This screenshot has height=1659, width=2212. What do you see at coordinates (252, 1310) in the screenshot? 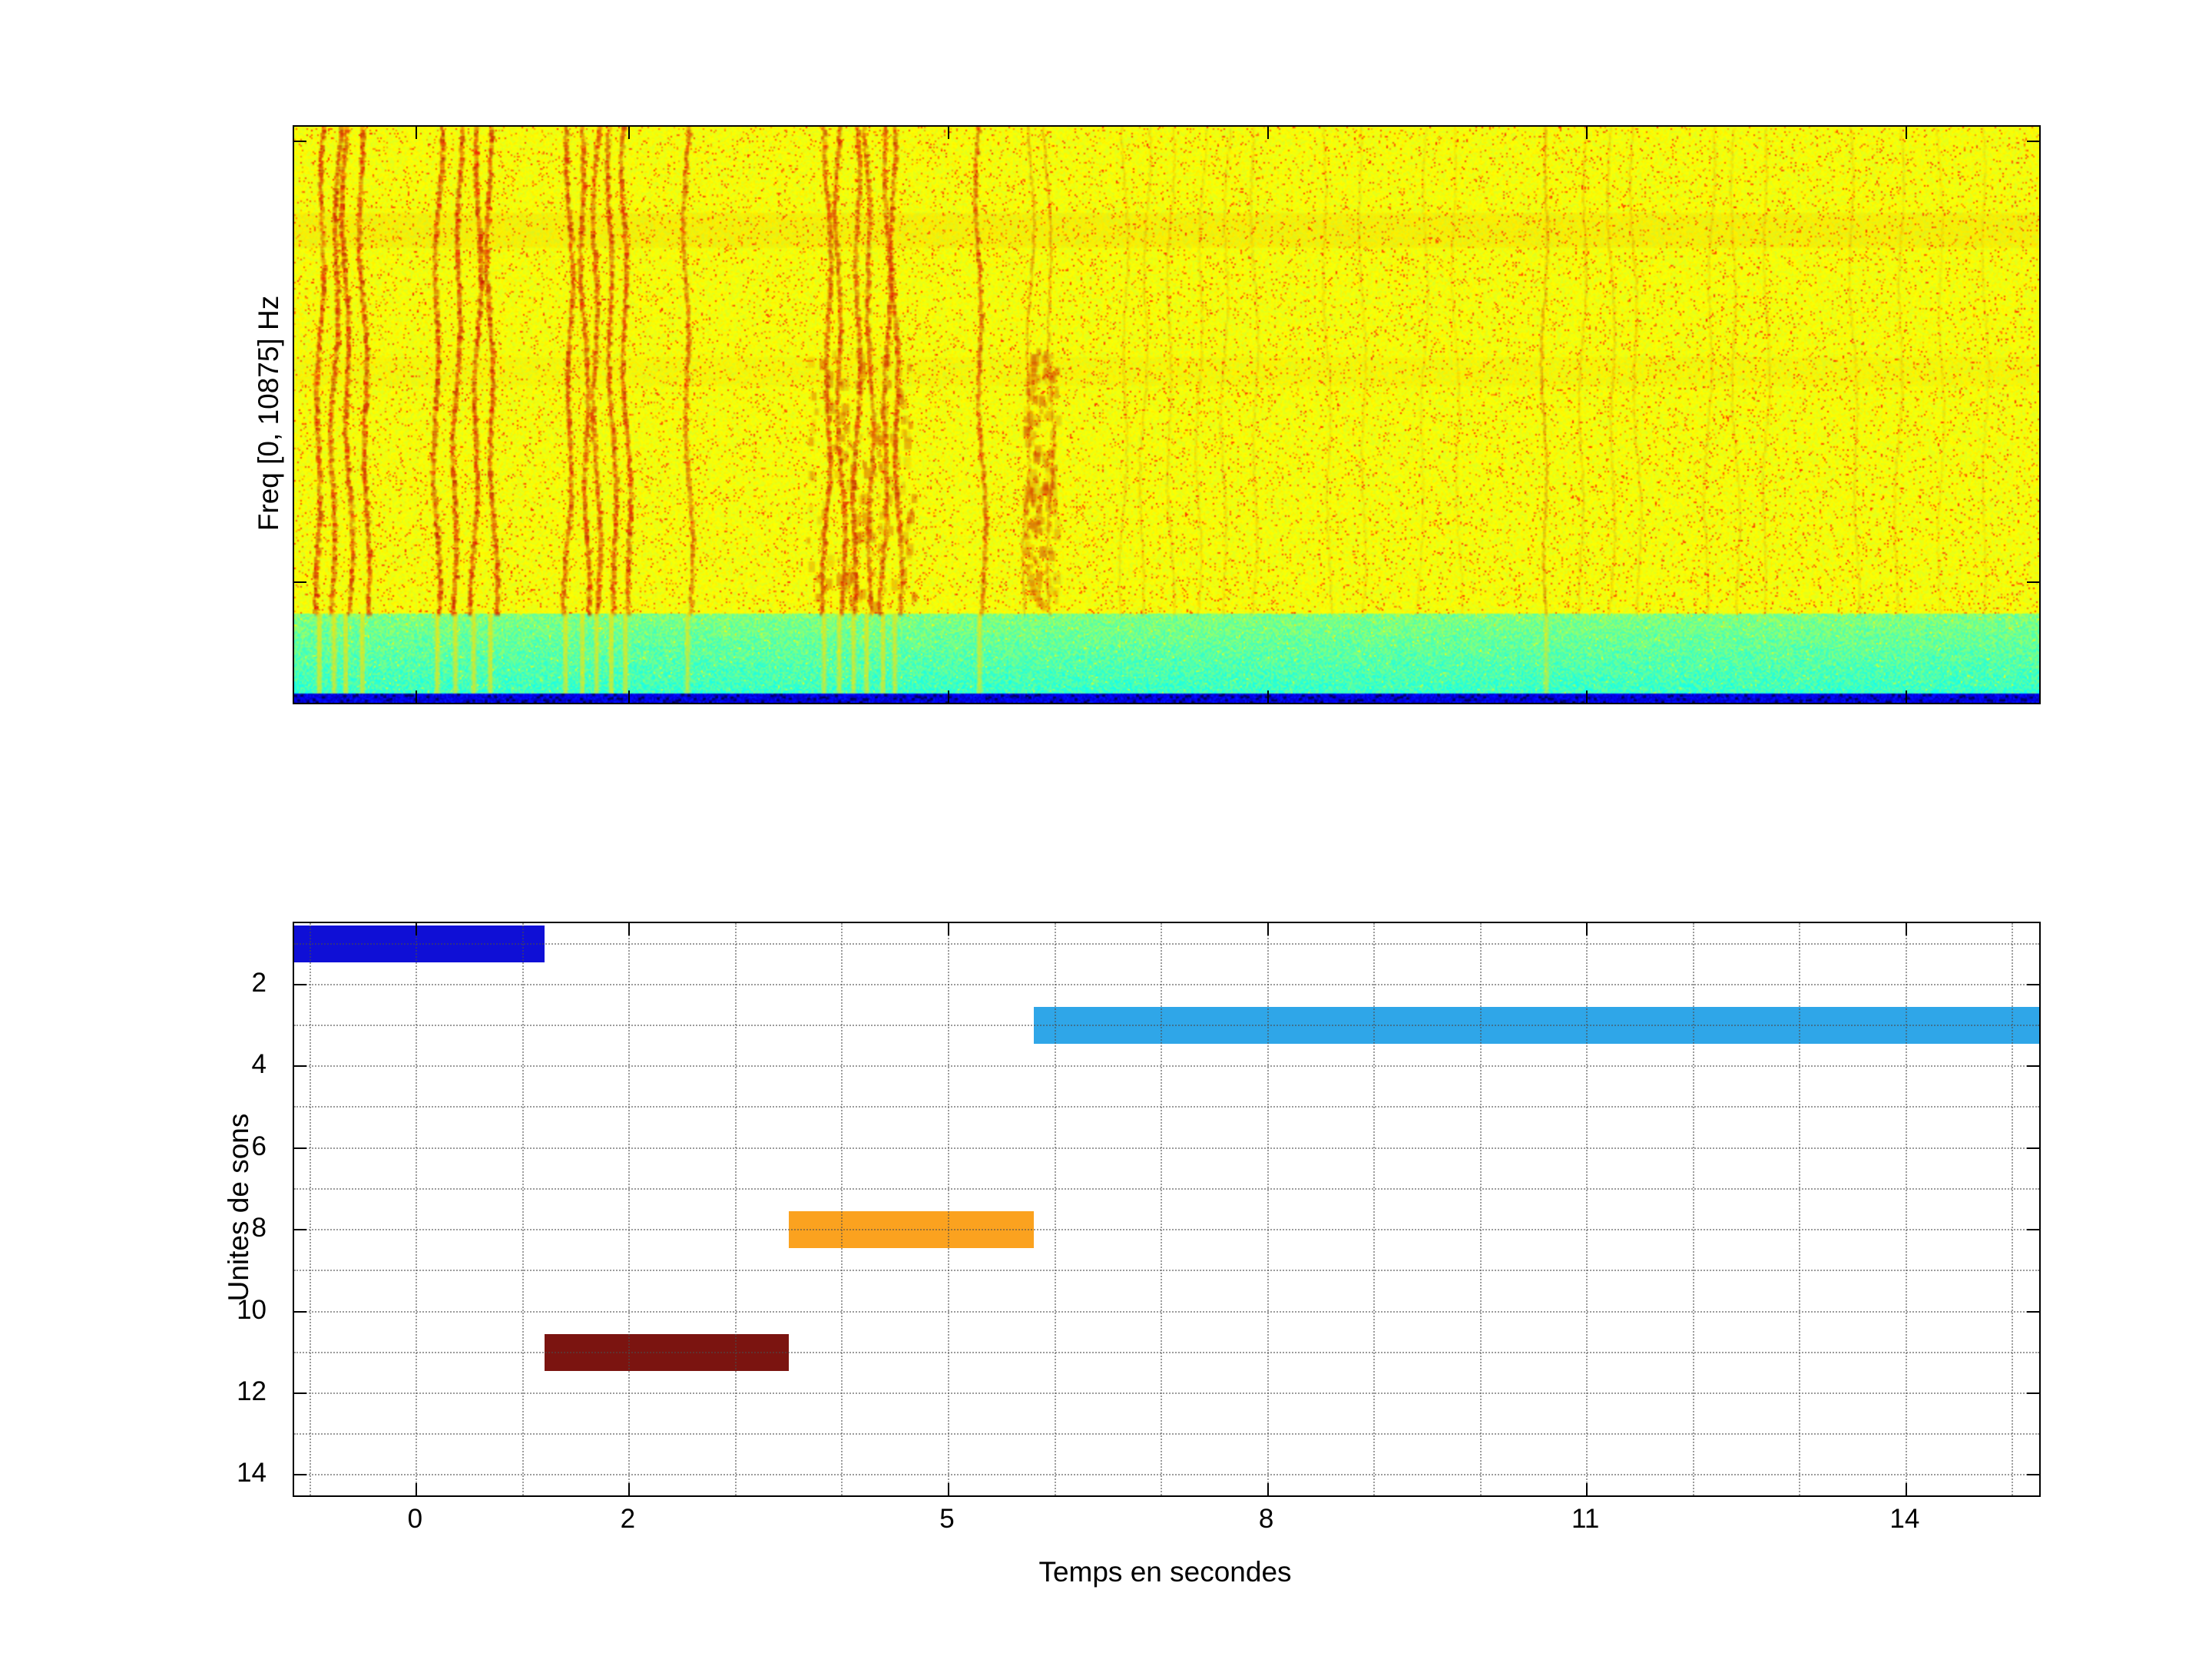
I see `y-tick-label: 10` at bounding box center [252, 1310].